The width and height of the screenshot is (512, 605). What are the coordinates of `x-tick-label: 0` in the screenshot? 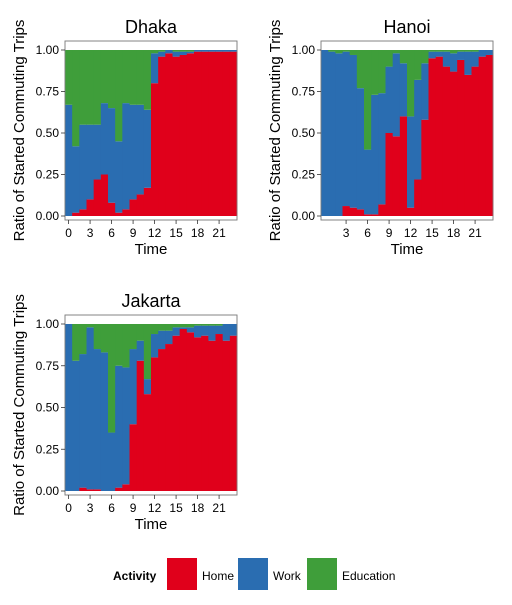 It's located at (68, 233).